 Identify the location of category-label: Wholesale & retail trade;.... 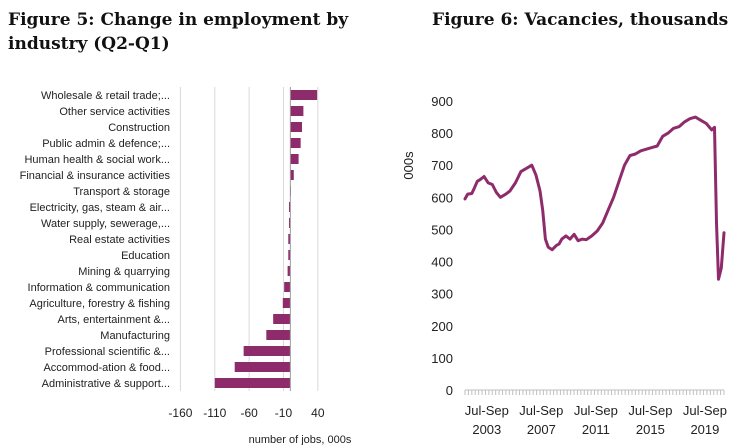
(105, 96).